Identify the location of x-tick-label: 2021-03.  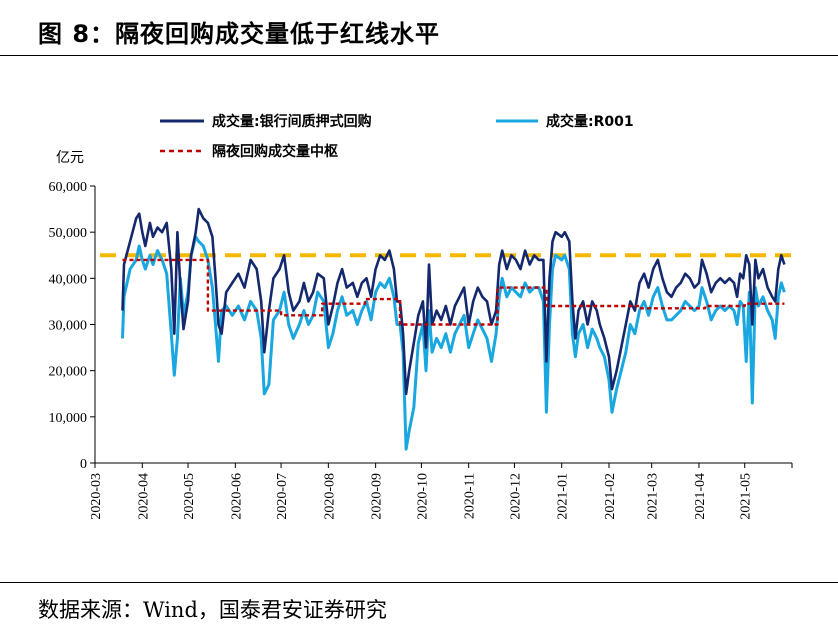
(653, 496).